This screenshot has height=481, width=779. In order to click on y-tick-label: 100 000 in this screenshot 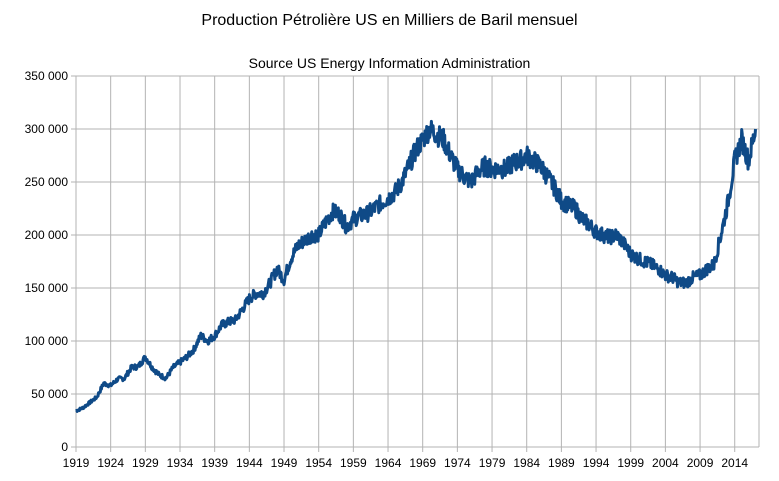, I will do `click(47, 341)`.